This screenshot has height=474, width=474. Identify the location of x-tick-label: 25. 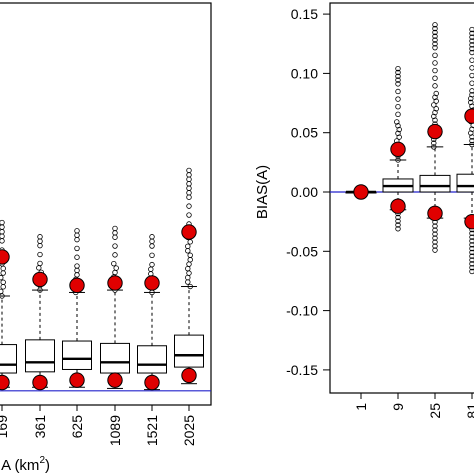
(435, 411).